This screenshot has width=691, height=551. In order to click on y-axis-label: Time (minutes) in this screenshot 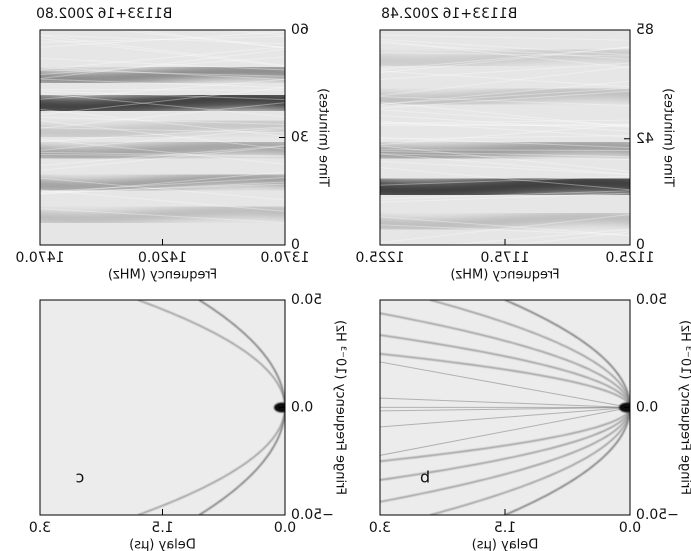, I will do `click(323, 138)`.